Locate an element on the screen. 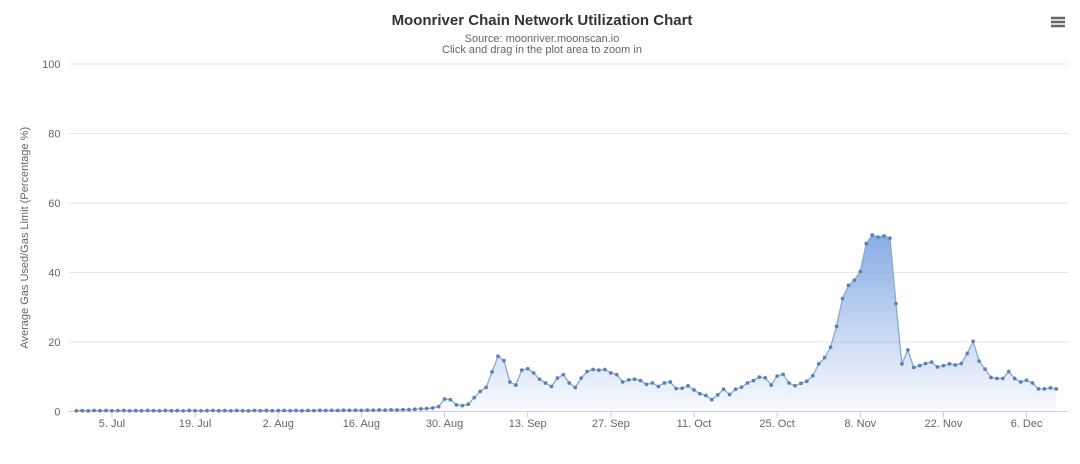  svg-text: 11. Oct is located at coordinates (694, 424).